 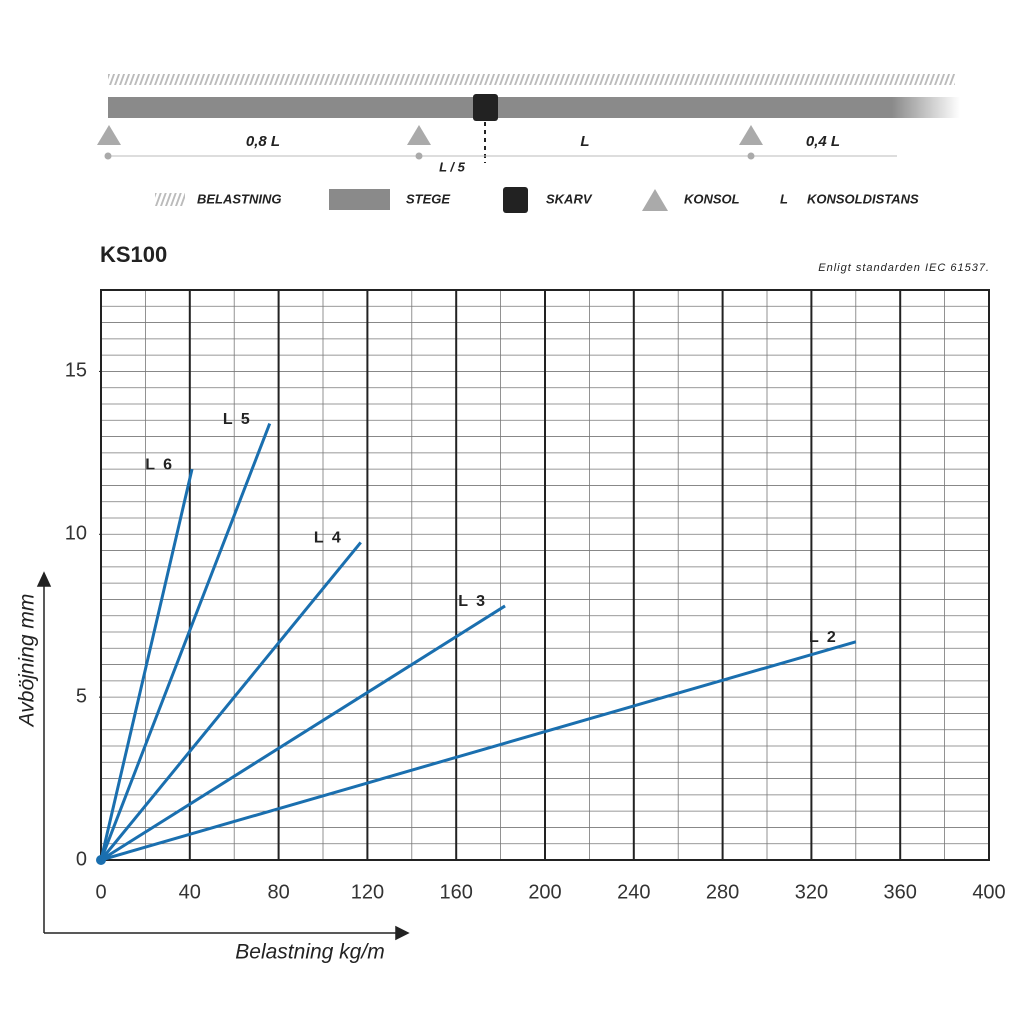 I want to click on supports, so click(x=430, y=142).